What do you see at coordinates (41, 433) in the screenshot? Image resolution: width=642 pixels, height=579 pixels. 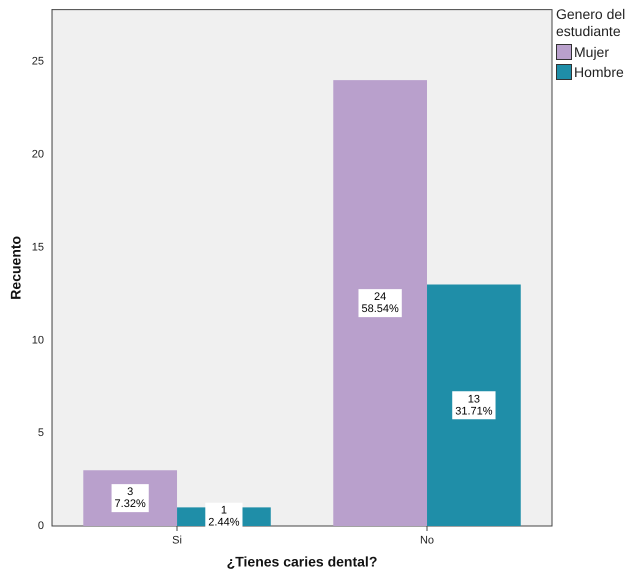 I see `y-tick-label: 5` at bounding box center [41, 433].